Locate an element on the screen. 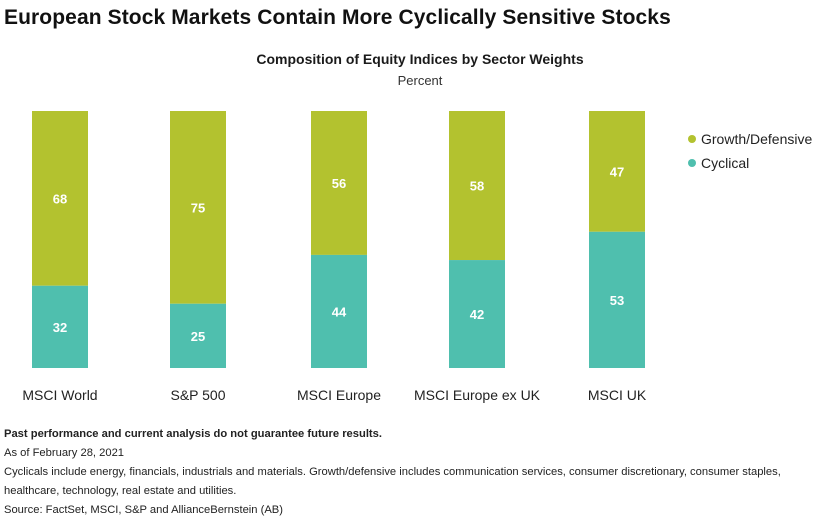  bar-growth-defensive-msci-uk is located at coordinates (617, 171).